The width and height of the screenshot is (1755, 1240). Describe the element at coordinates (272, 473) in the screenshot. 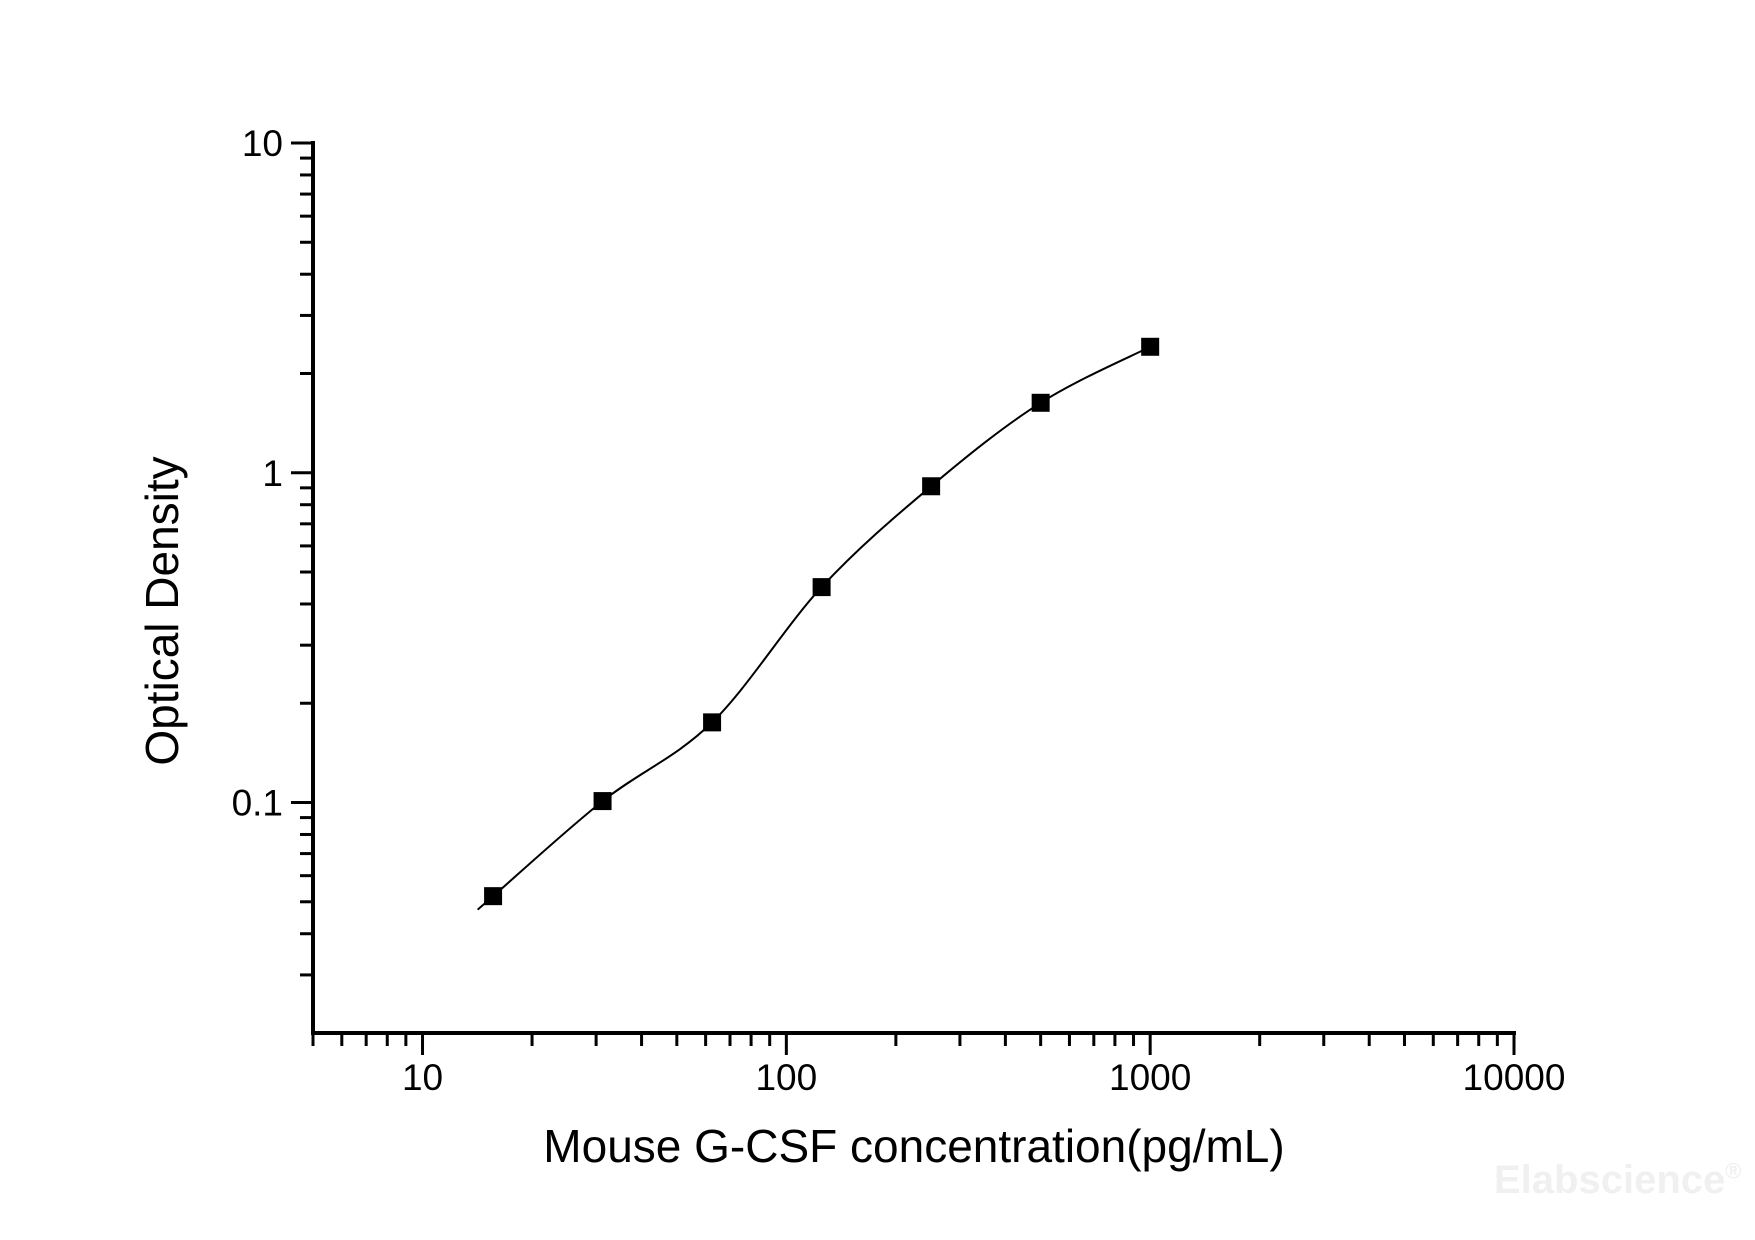

I see `y-tick-label: 1` at that location.